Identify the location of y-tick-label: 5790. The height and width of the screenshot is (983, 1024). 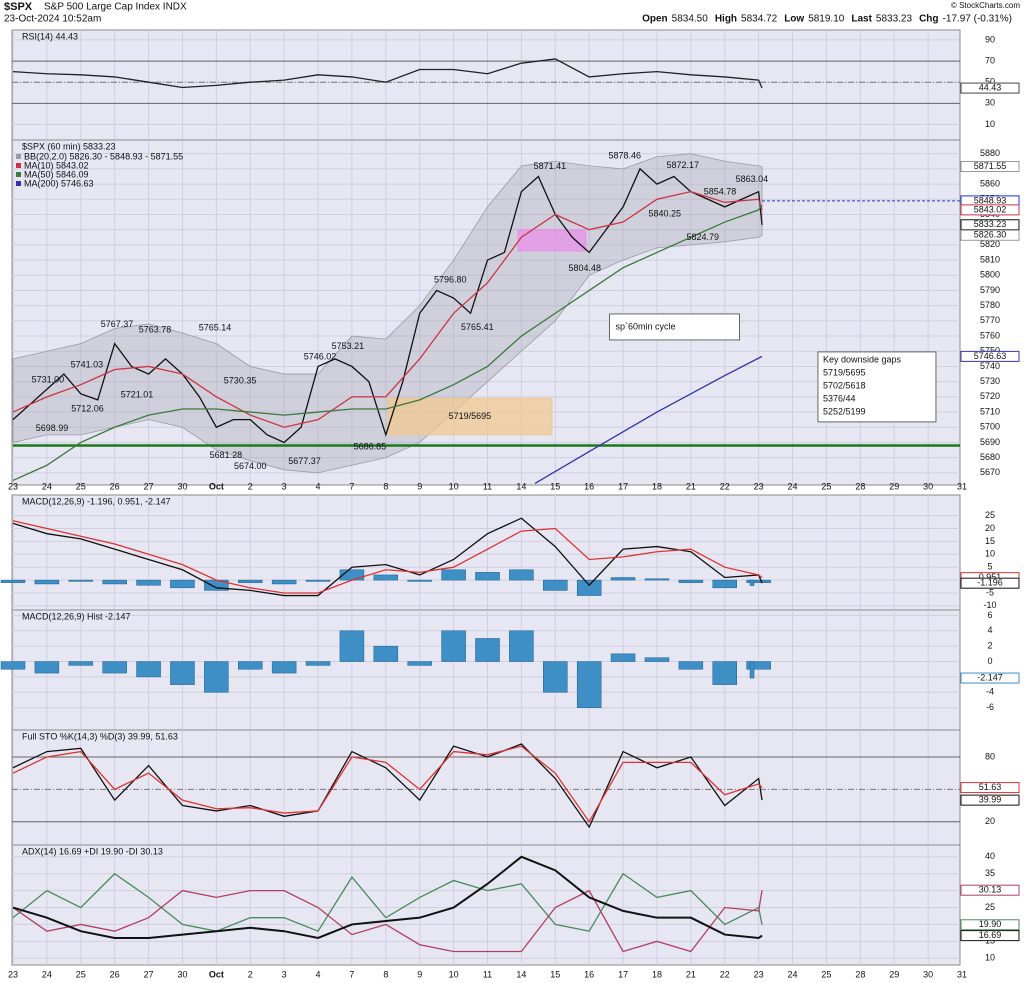
(990, 290).